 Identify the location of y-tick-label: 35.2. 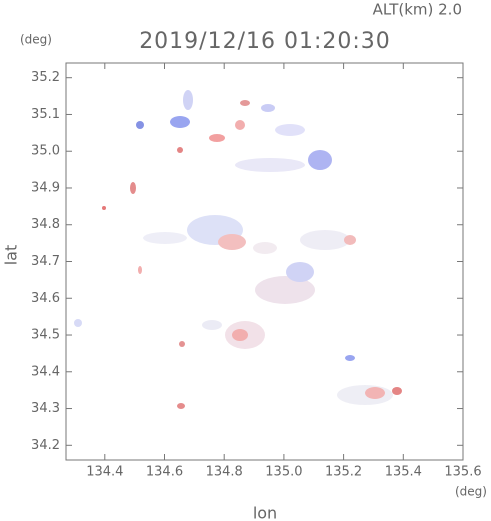
(45, 77).